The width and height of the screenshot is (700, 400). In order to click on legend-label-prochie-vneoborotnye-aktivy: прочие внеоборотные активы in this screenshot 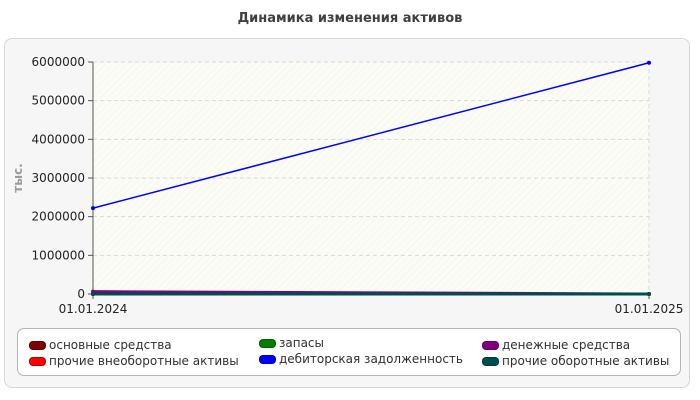, I will do `click(144, 361)`.